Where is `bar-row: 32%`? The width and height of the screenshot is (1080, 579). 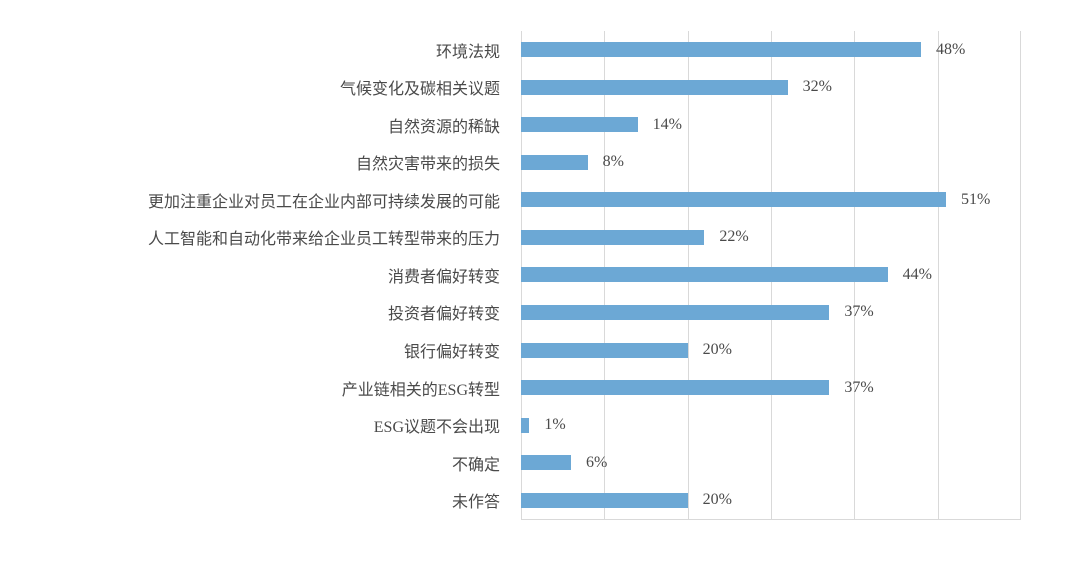 bar-row: 32% is located at coordinates (771, 88).